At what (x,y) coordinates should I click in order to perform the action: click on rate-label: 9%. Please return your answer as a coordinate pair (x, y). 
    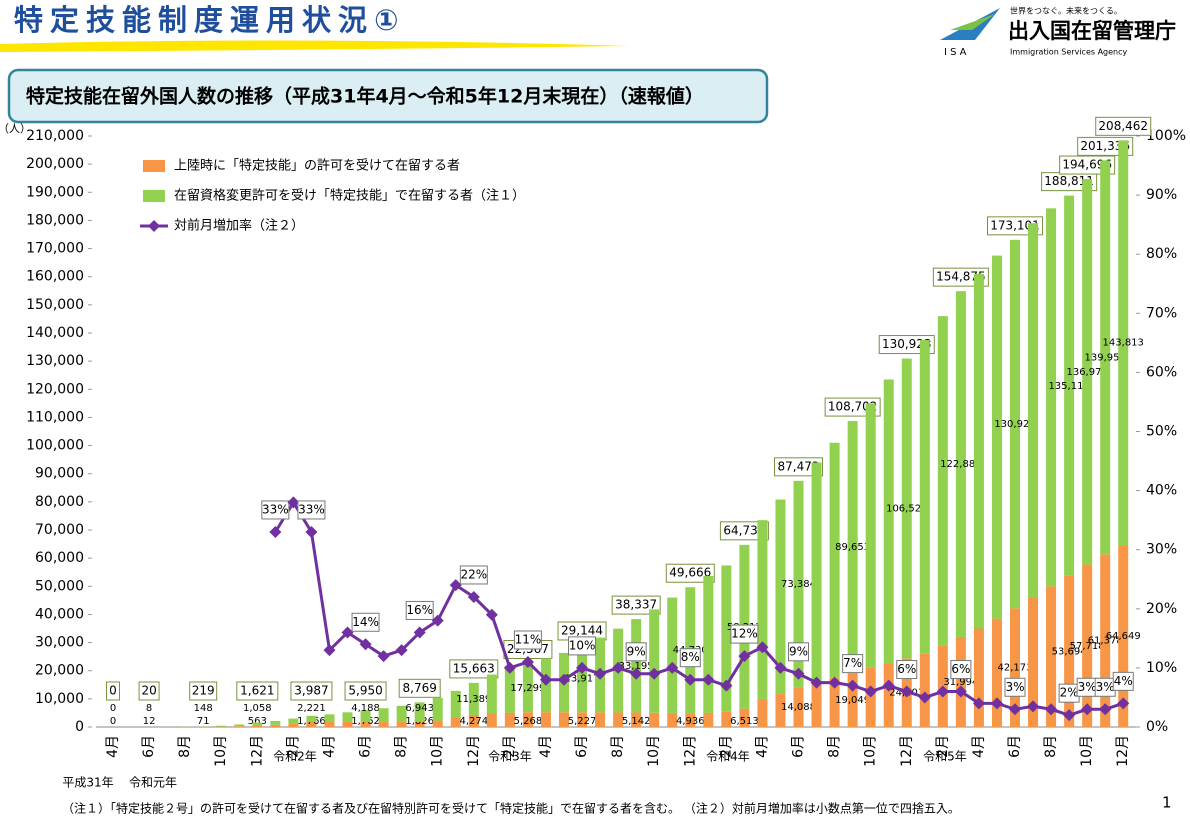
    Looking at the image, I should click on (636, 651).